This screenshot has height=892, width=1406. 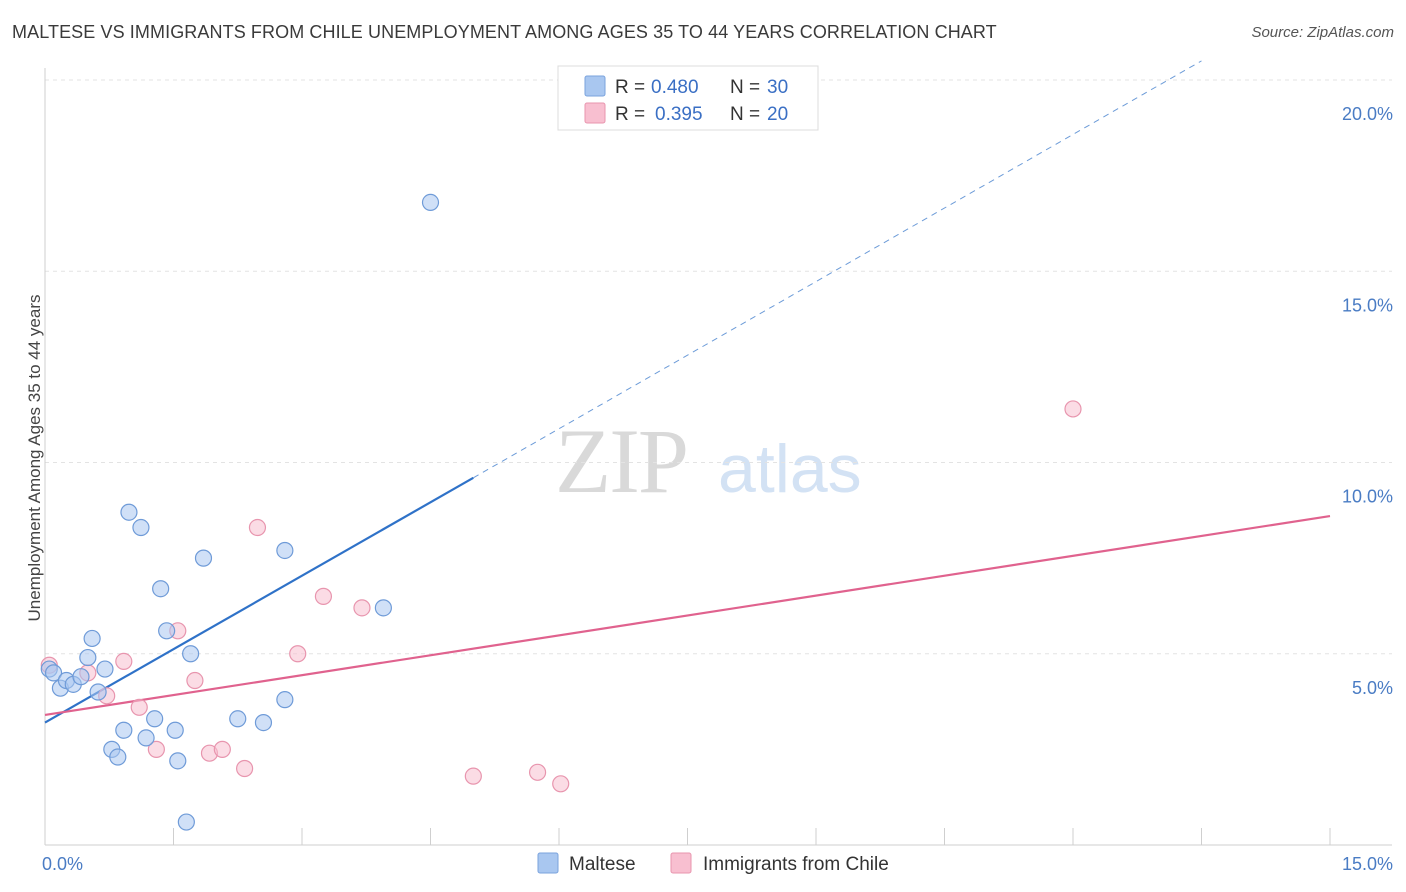 I want to click on top-legend: R = 0.480 N = 30 R = 0.395 N = 20, so click(x=688, y=98).